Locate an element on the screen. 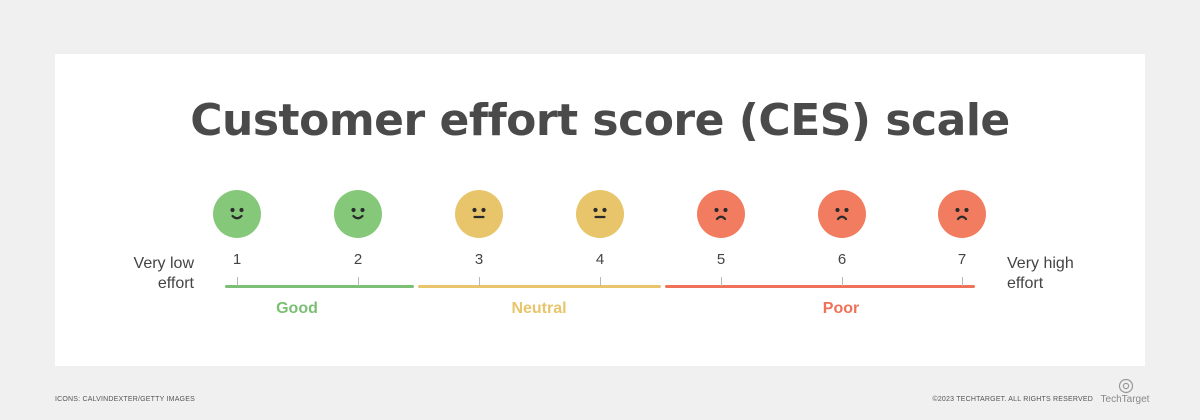 This screenshot has width=1200, height=420. poor-group-label: Poor is located at coordinates (841, 308).